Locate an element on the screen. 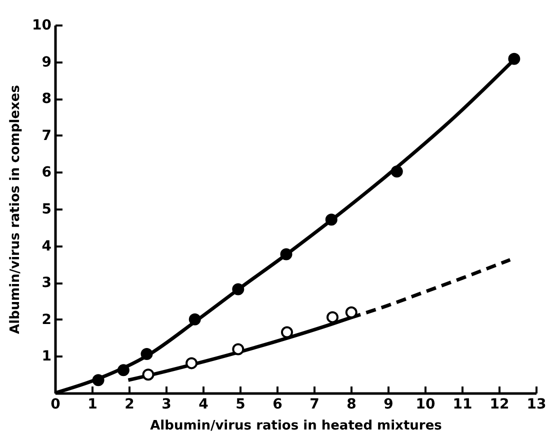  y-tick-label: 2 is located at coordinates (47, 320).